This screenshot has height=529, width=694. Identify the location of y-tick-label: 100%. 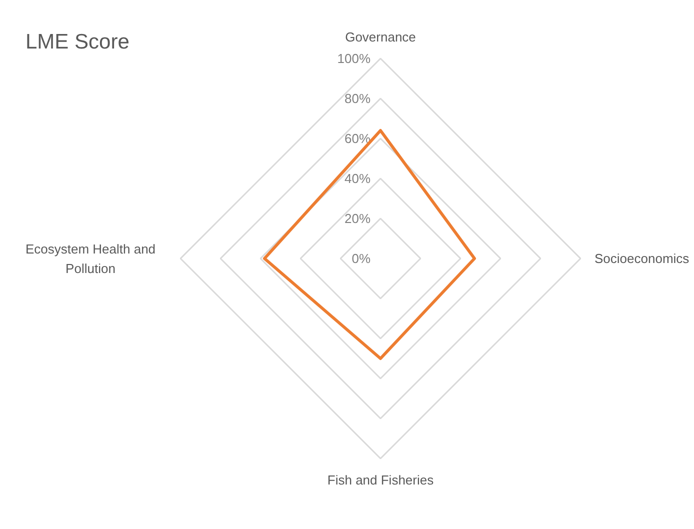
(354, 58).